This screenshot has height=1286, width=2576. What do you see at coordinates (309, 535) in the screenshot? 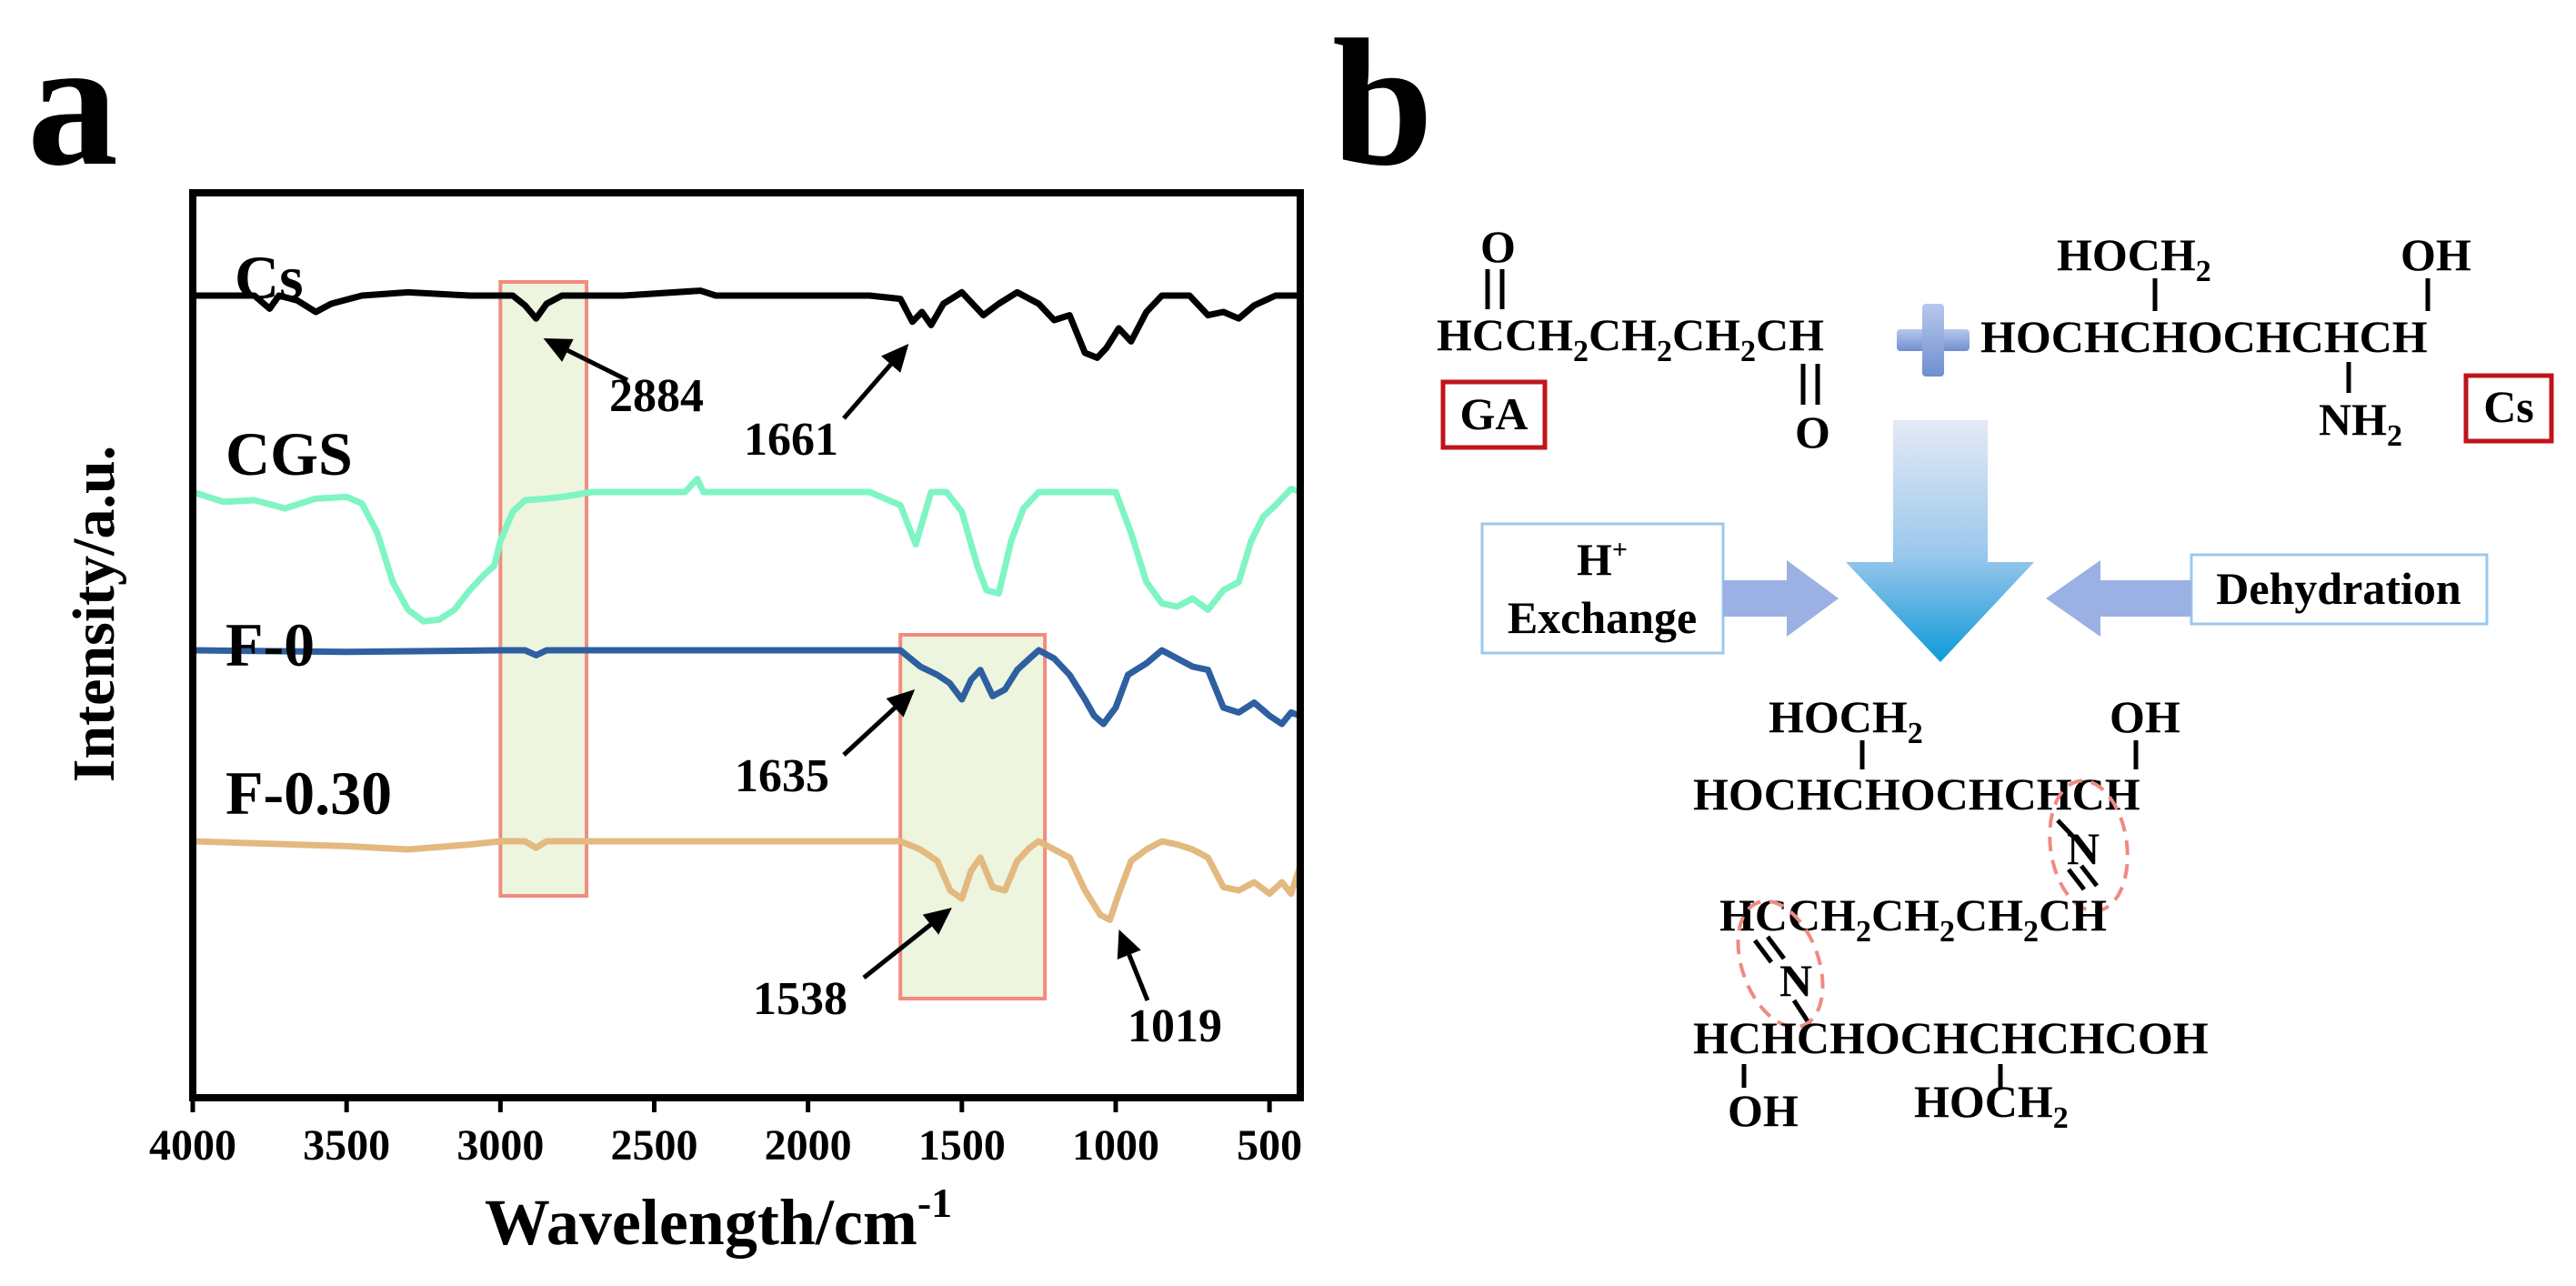
I see `series-labels: Cs CGS F-0 F-0.30` at bounding box center [309, 535].